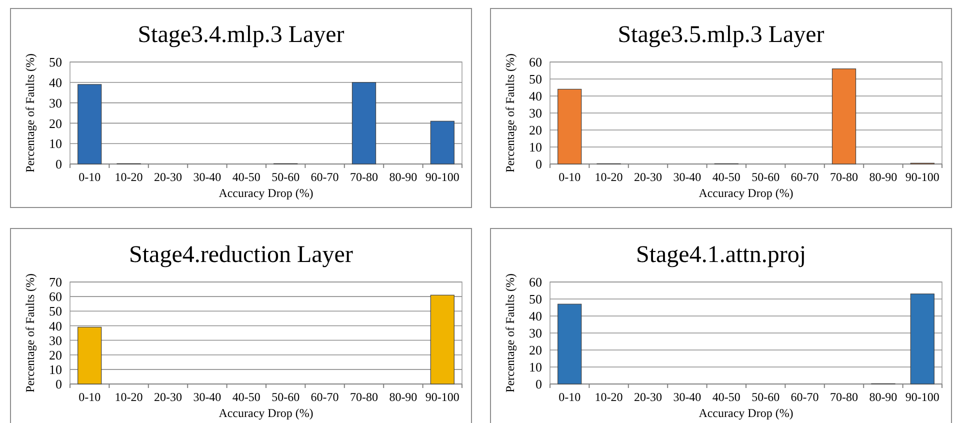 This screenshot has width=961, height=423. What do you see at coordinates (721, 255) in the screenshot?
I see `chart-title: Stage4.1.attn.proj` at bounding box center [721, 255].